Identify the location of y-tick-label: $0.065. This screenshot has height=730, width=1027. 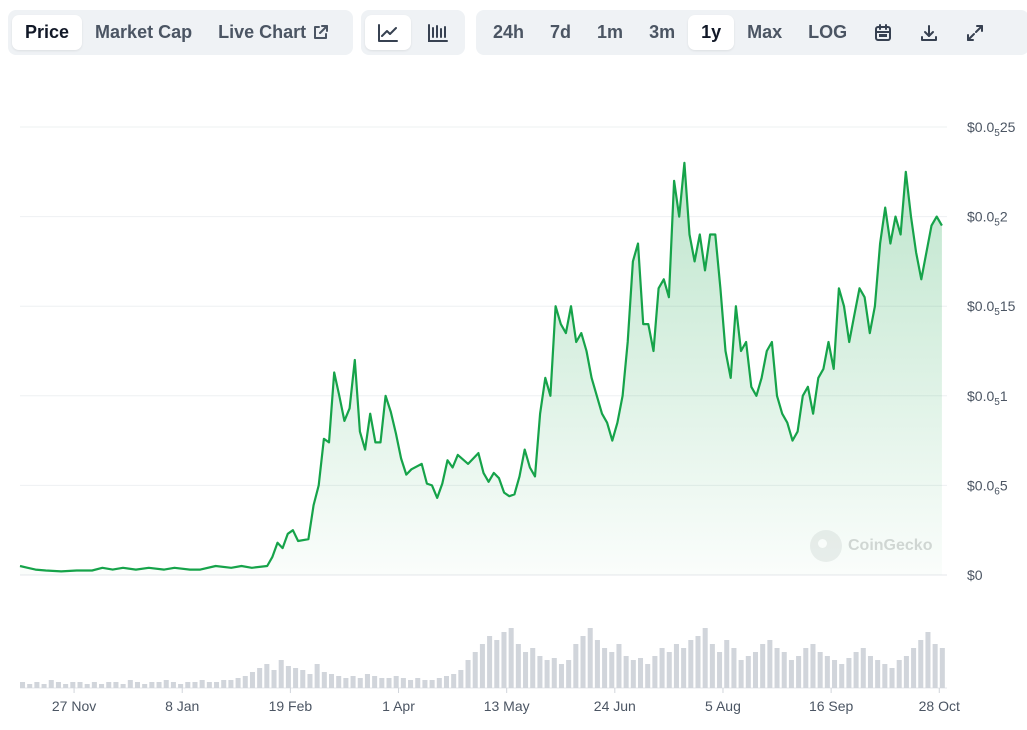
(987, 487).